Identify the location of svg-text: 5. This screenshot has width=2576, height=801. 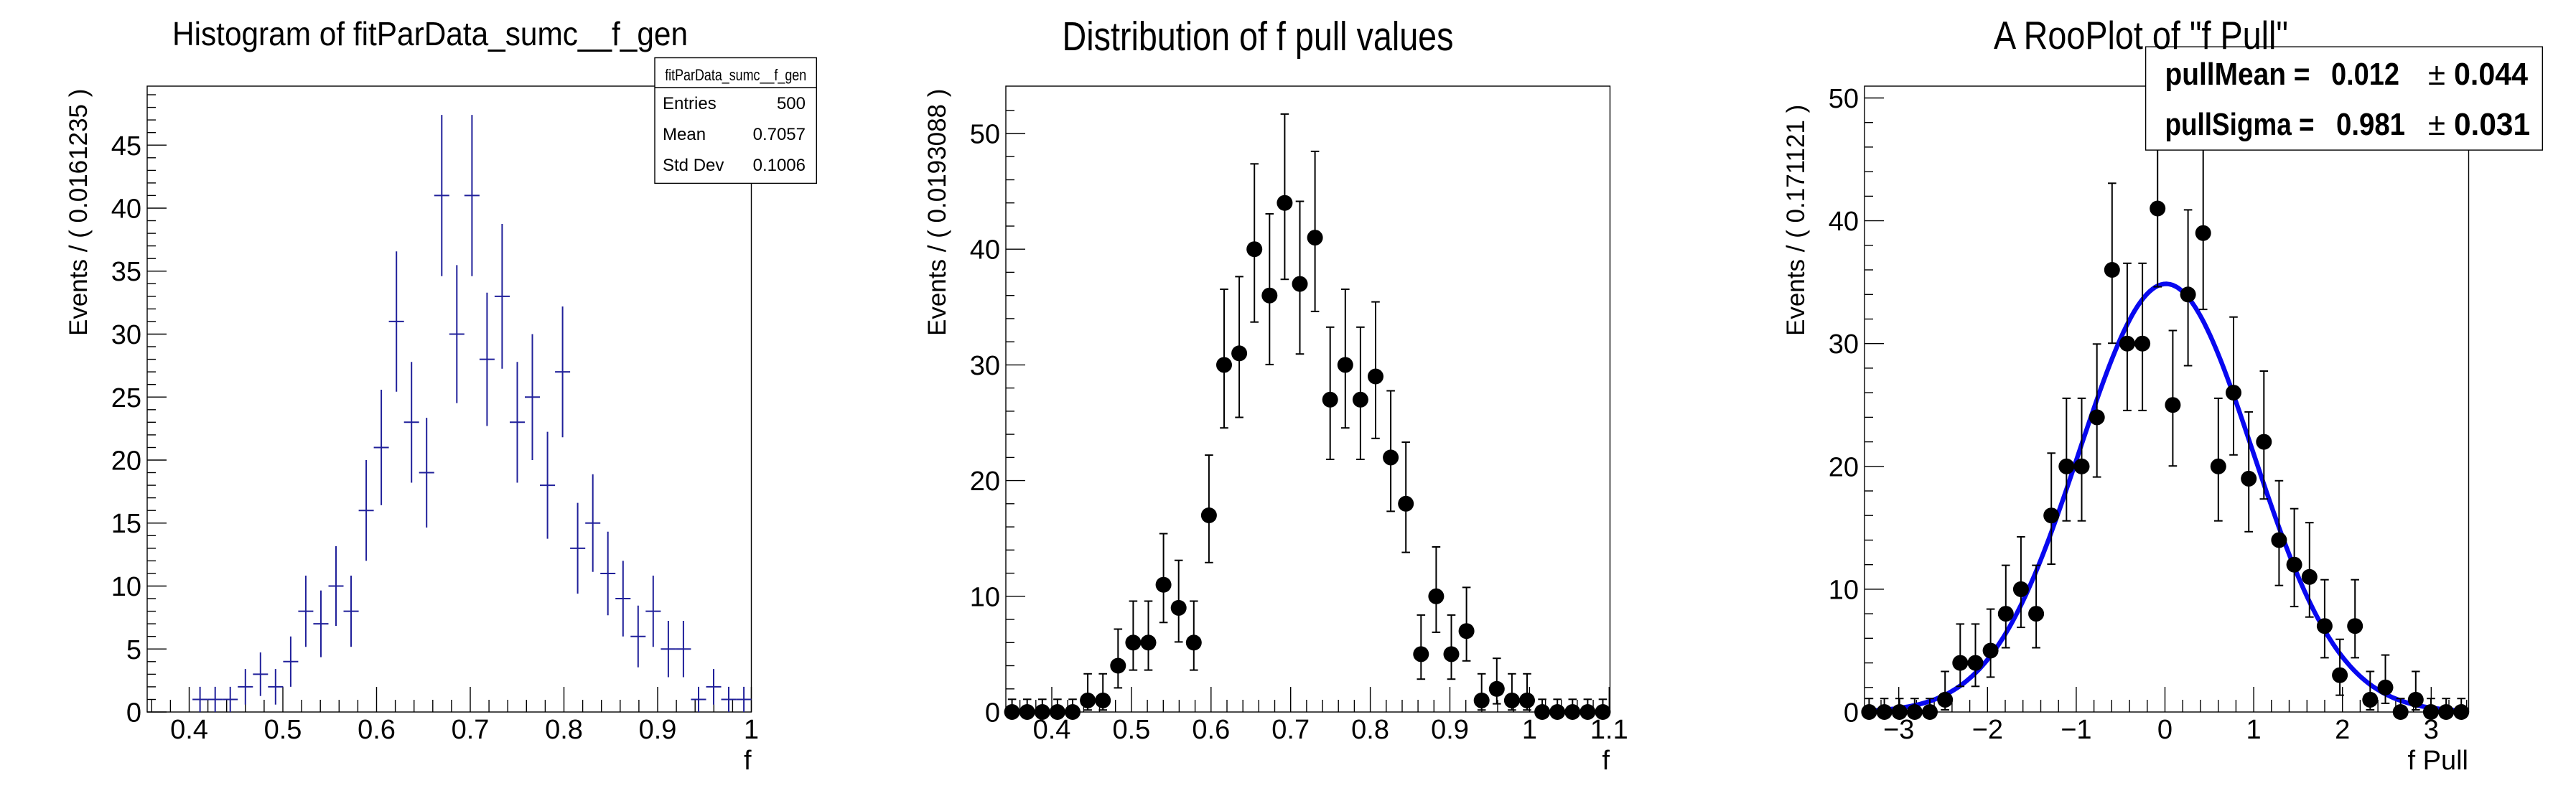
(133, 650).